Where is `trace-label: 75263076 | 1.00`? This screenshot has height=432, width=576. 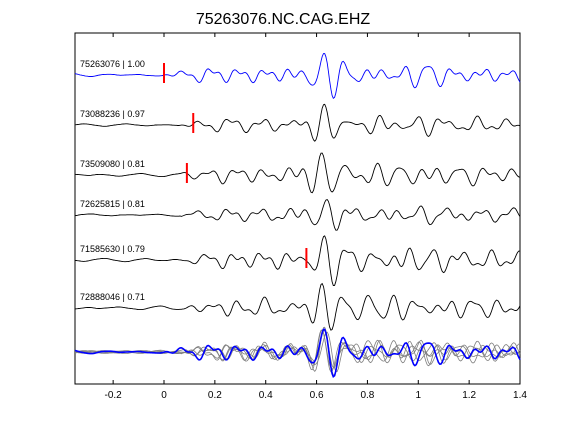 trace-label: 75263076 | 1.00 is located at coordinates (112, 64).